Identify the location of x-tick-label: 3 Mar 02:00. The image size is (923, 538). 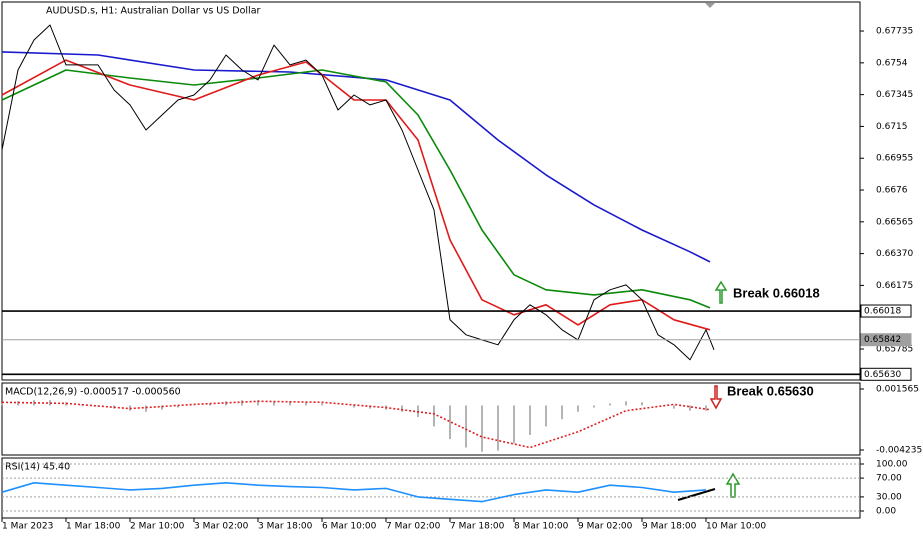
(221, 527).